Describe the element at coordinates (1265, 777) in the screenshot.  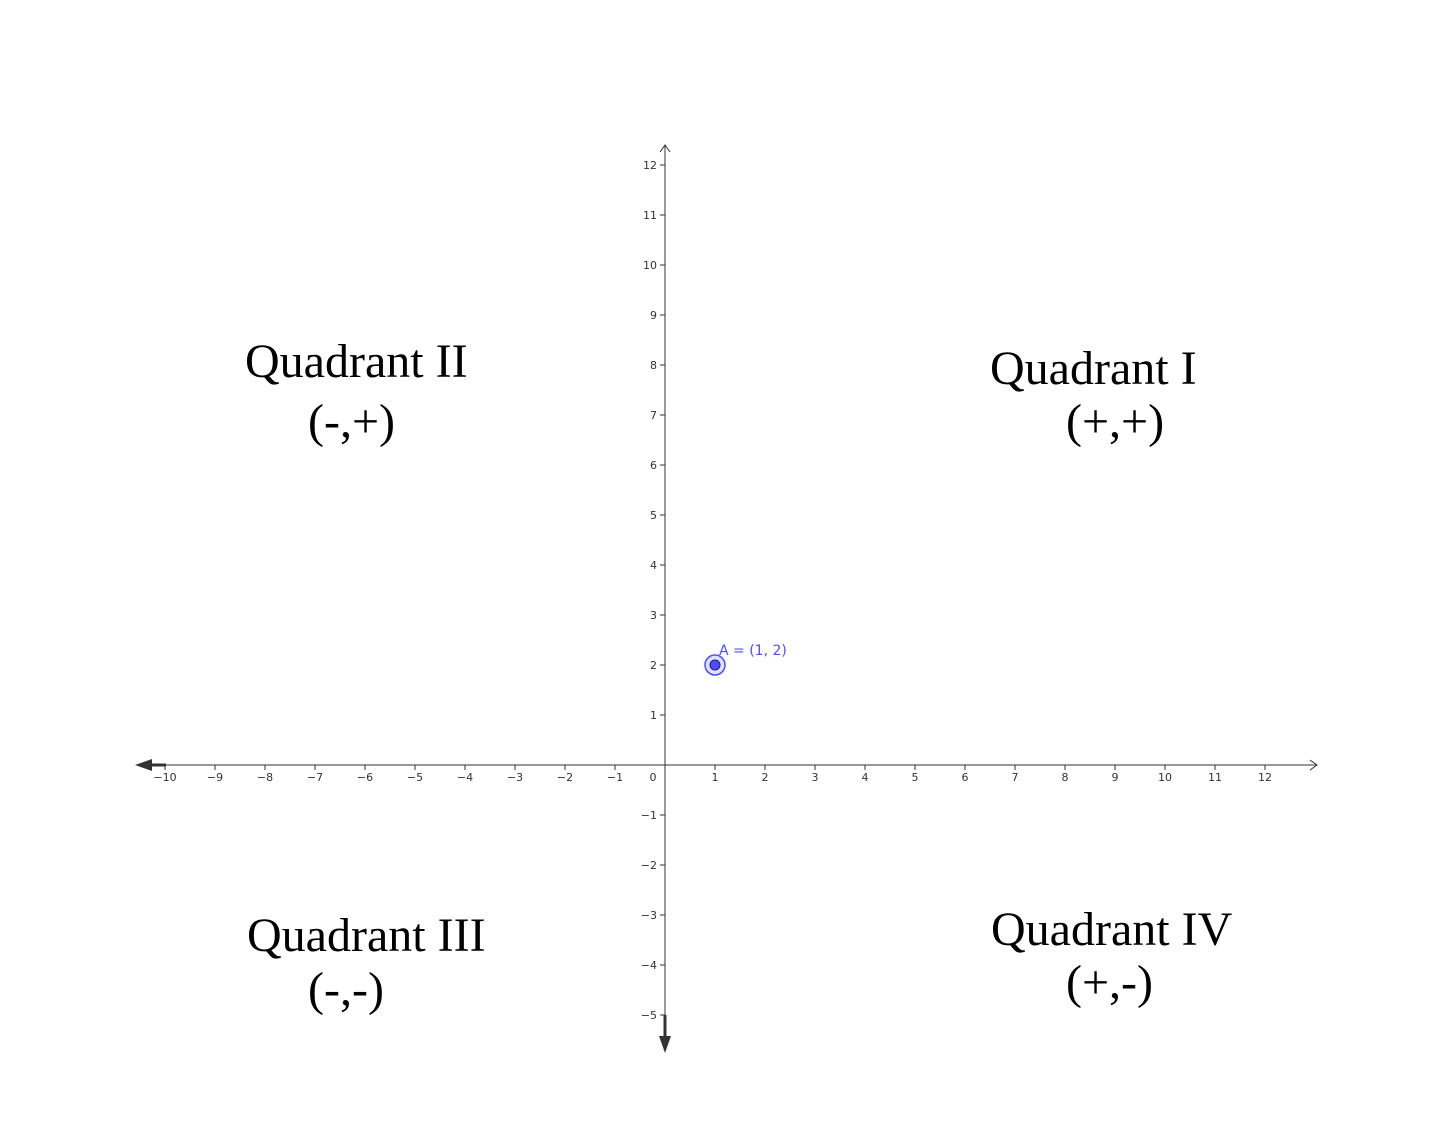
I see `x-tick-label: 12` at that location.